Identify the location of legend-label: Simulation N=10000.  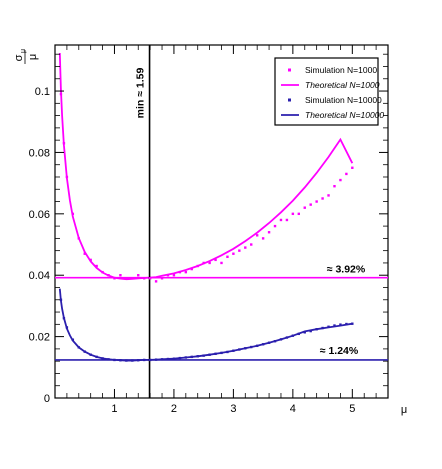
(343, 100).